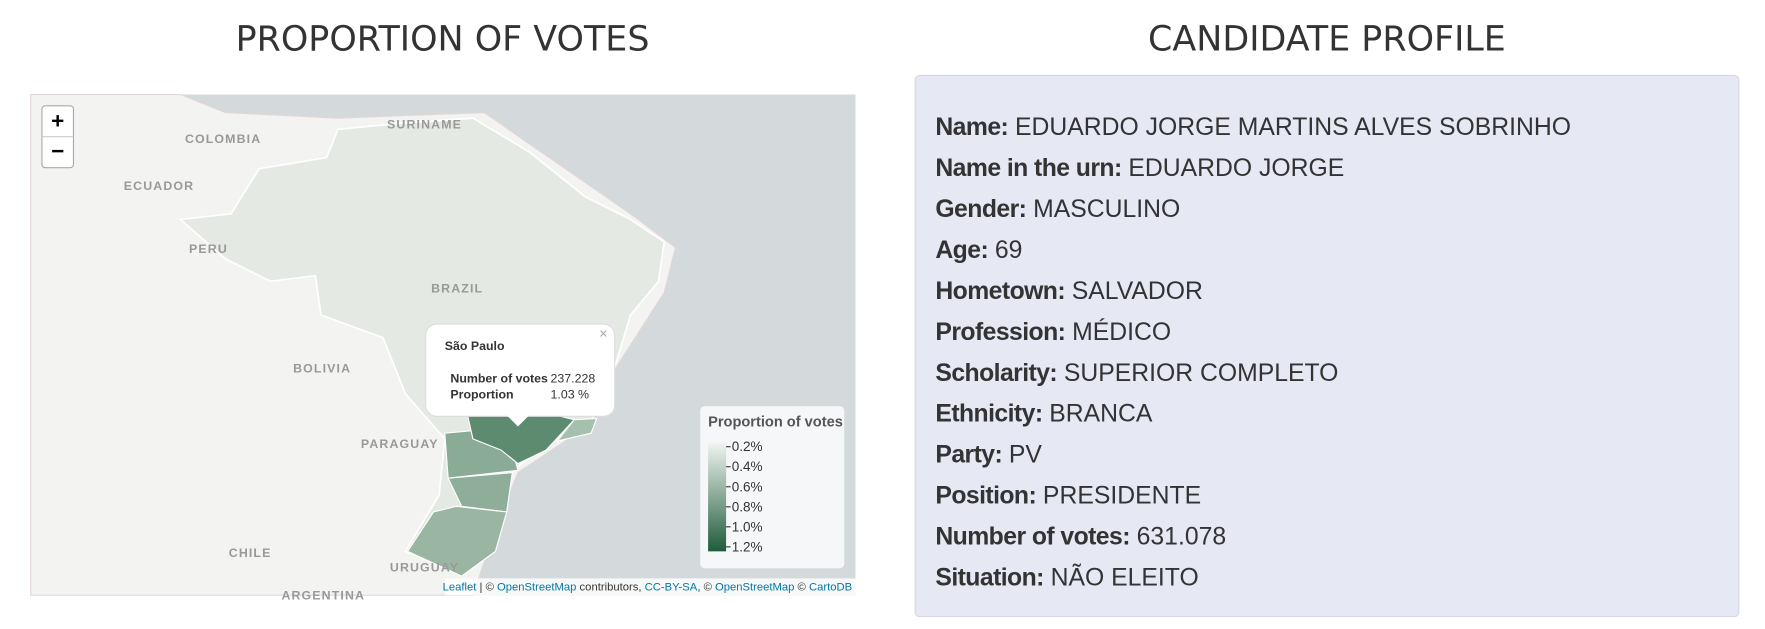  Describe the element at coordinates (1032, 537) in the screenshot. I see `profile-label: Number of votes:` at that location.